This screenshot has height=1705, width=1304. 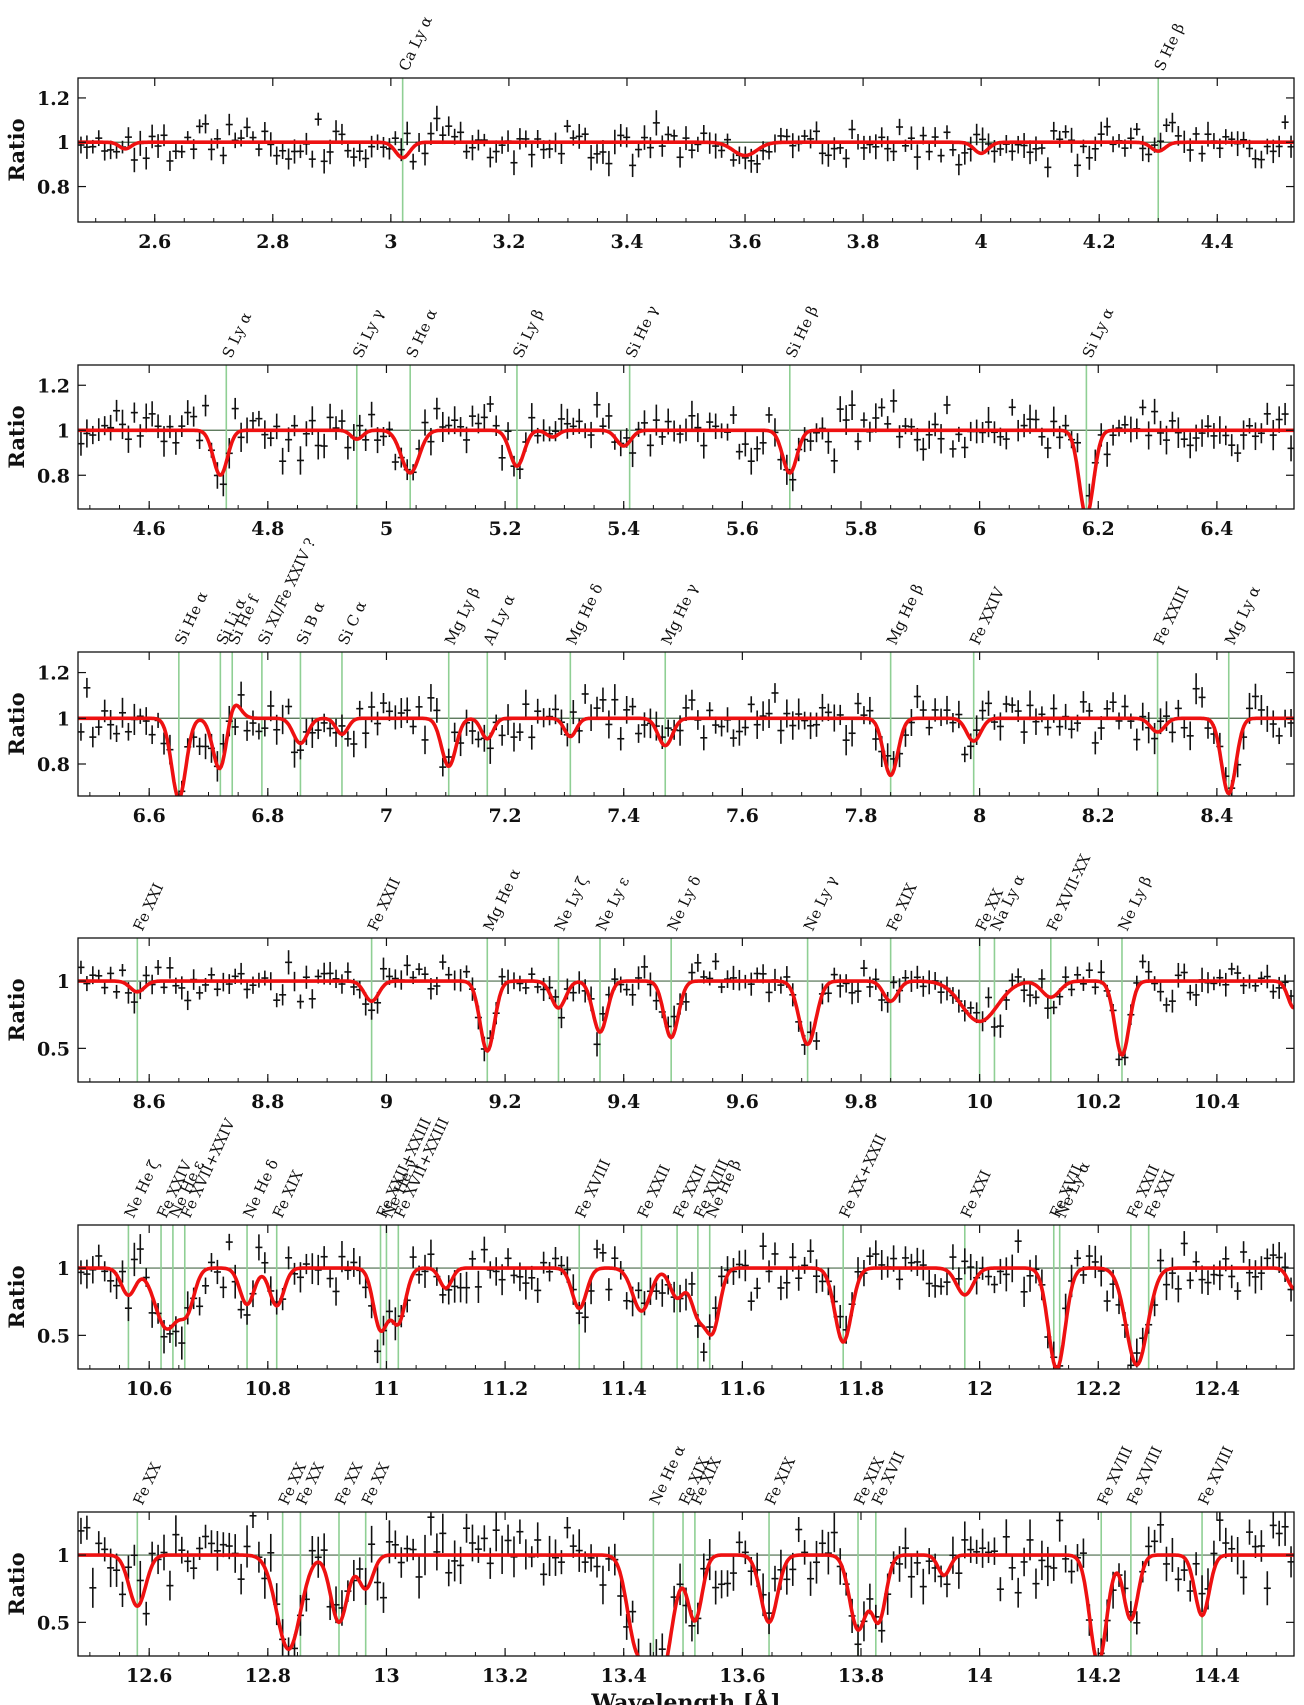 I want to click on x-tick-label: 13.4, so click(x=624, y=1676).